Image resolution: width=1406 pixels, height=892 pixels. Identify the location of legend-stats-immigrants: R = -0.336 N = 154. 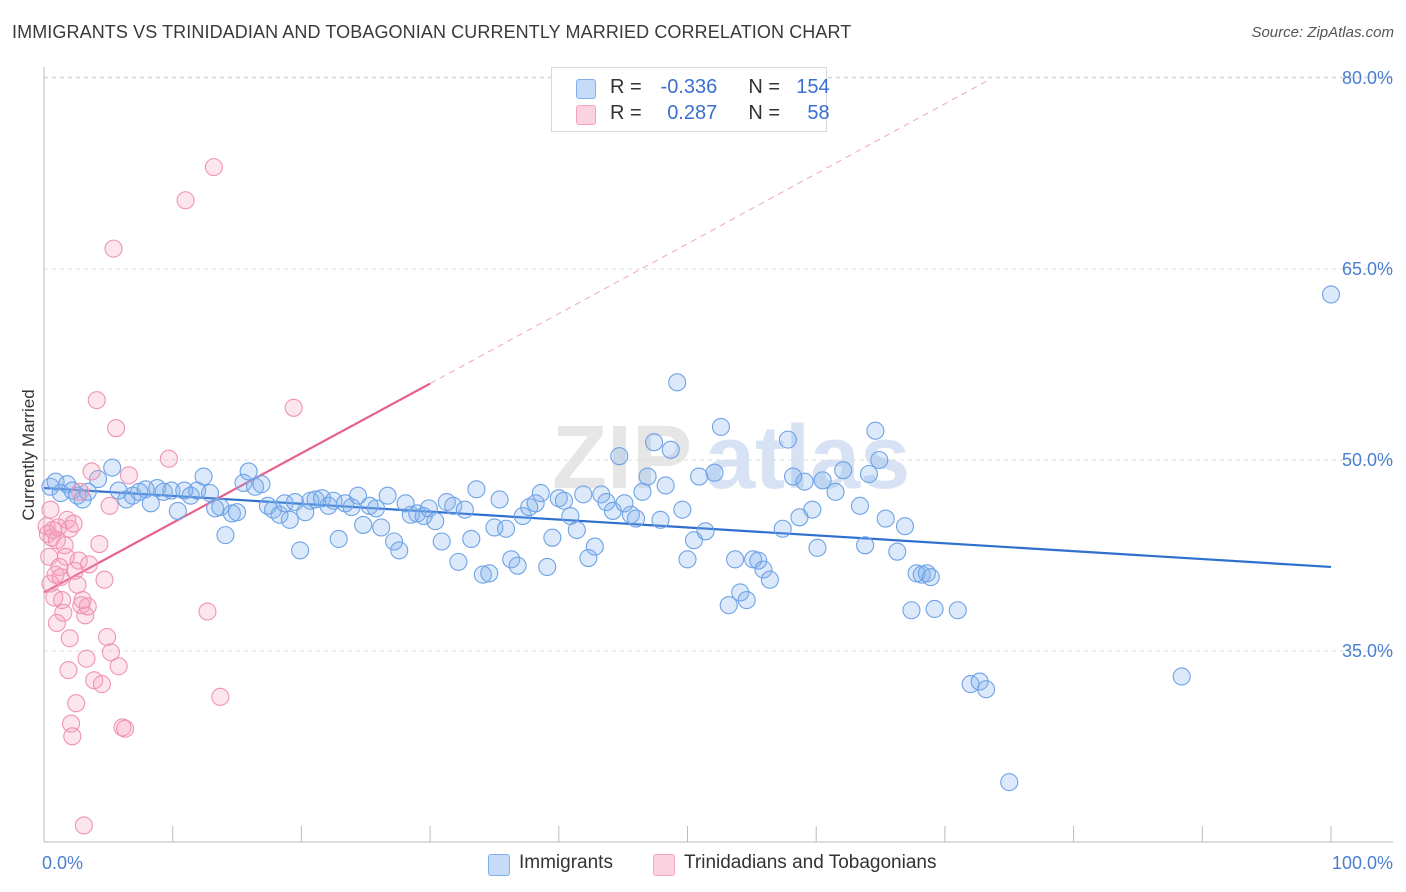
(720, 87).